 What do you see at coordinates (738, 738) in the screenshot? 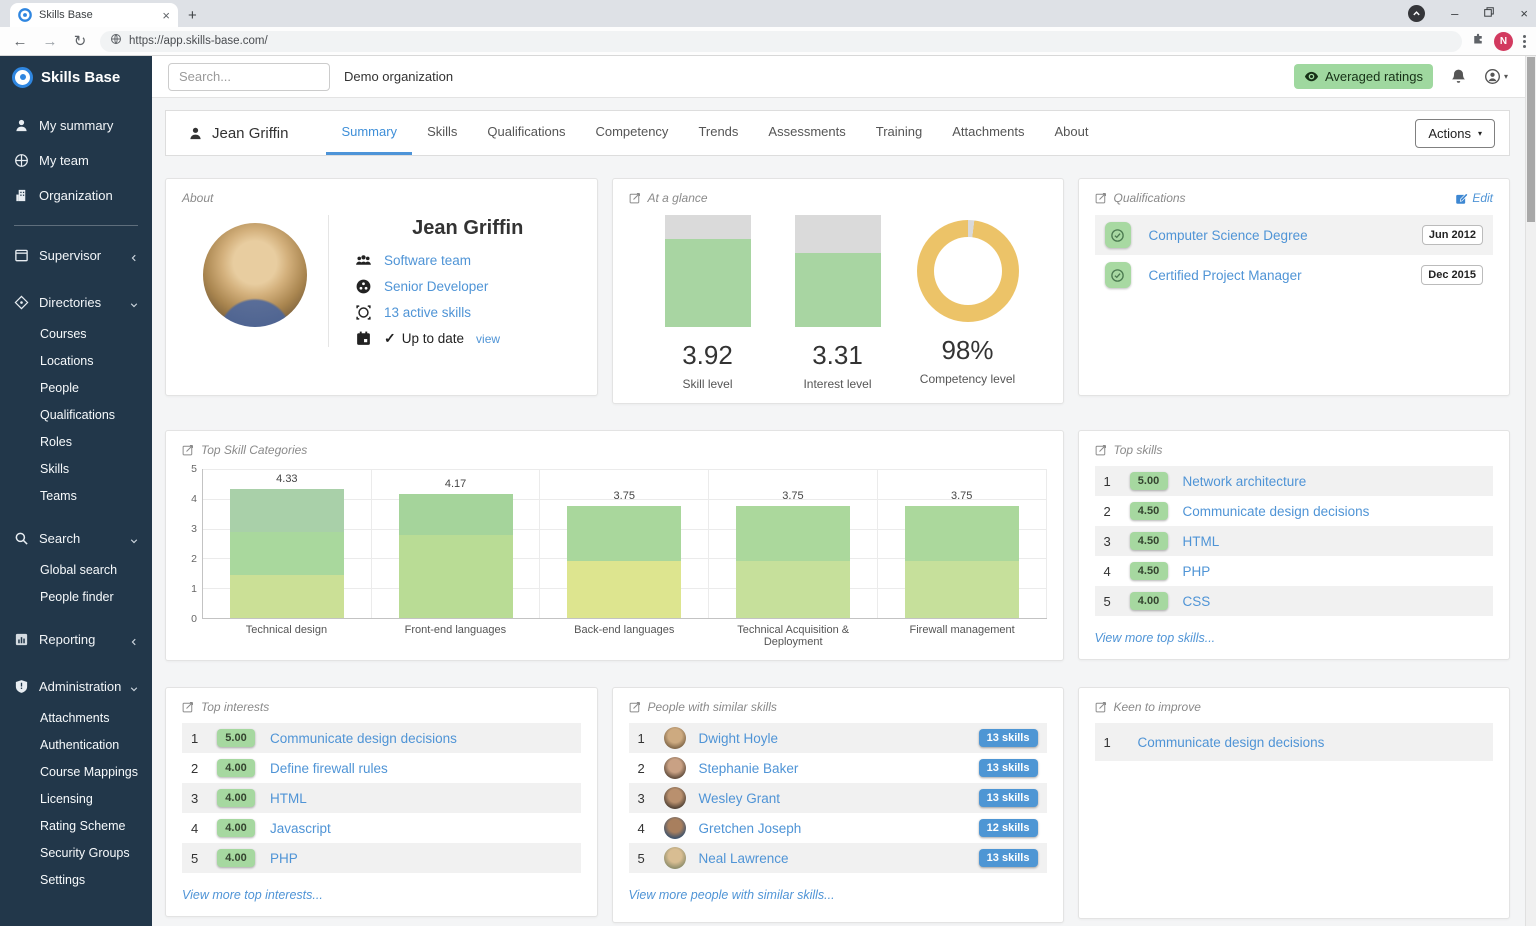
I see `person-link: Dwight Hoyle` at bounding box center [738, 738].